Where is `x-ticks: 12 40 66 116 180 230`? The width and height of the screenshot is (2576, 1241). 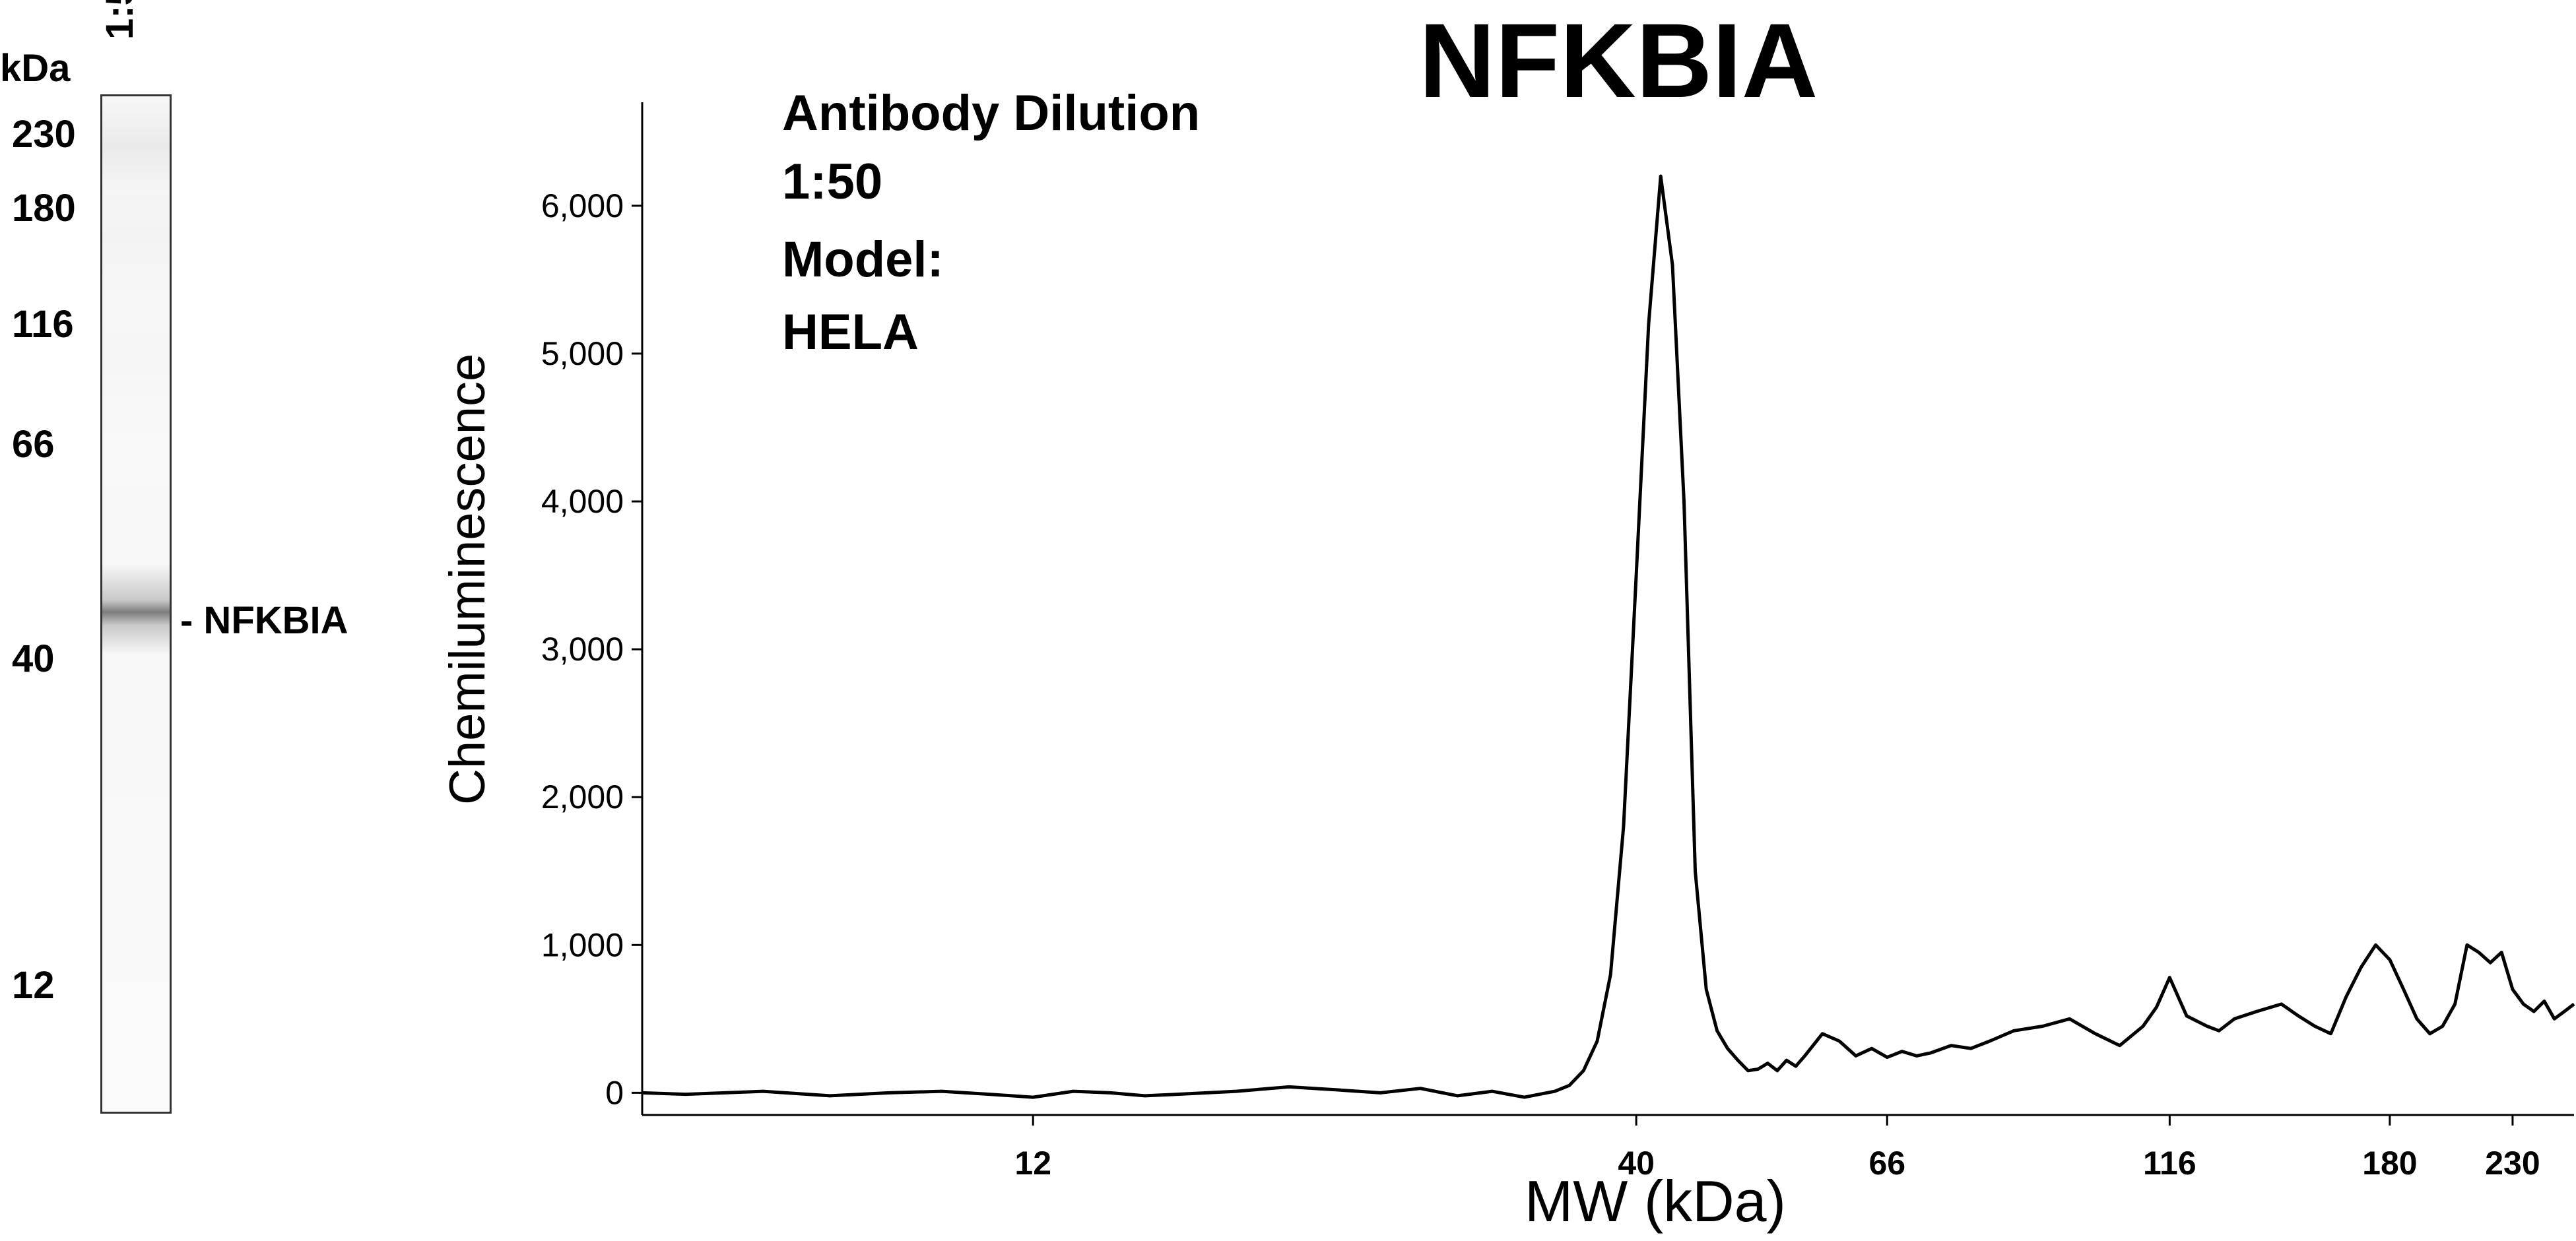 x-ticks: 12 40 66 116 180 230 is located at coordinates (1777, 1148).